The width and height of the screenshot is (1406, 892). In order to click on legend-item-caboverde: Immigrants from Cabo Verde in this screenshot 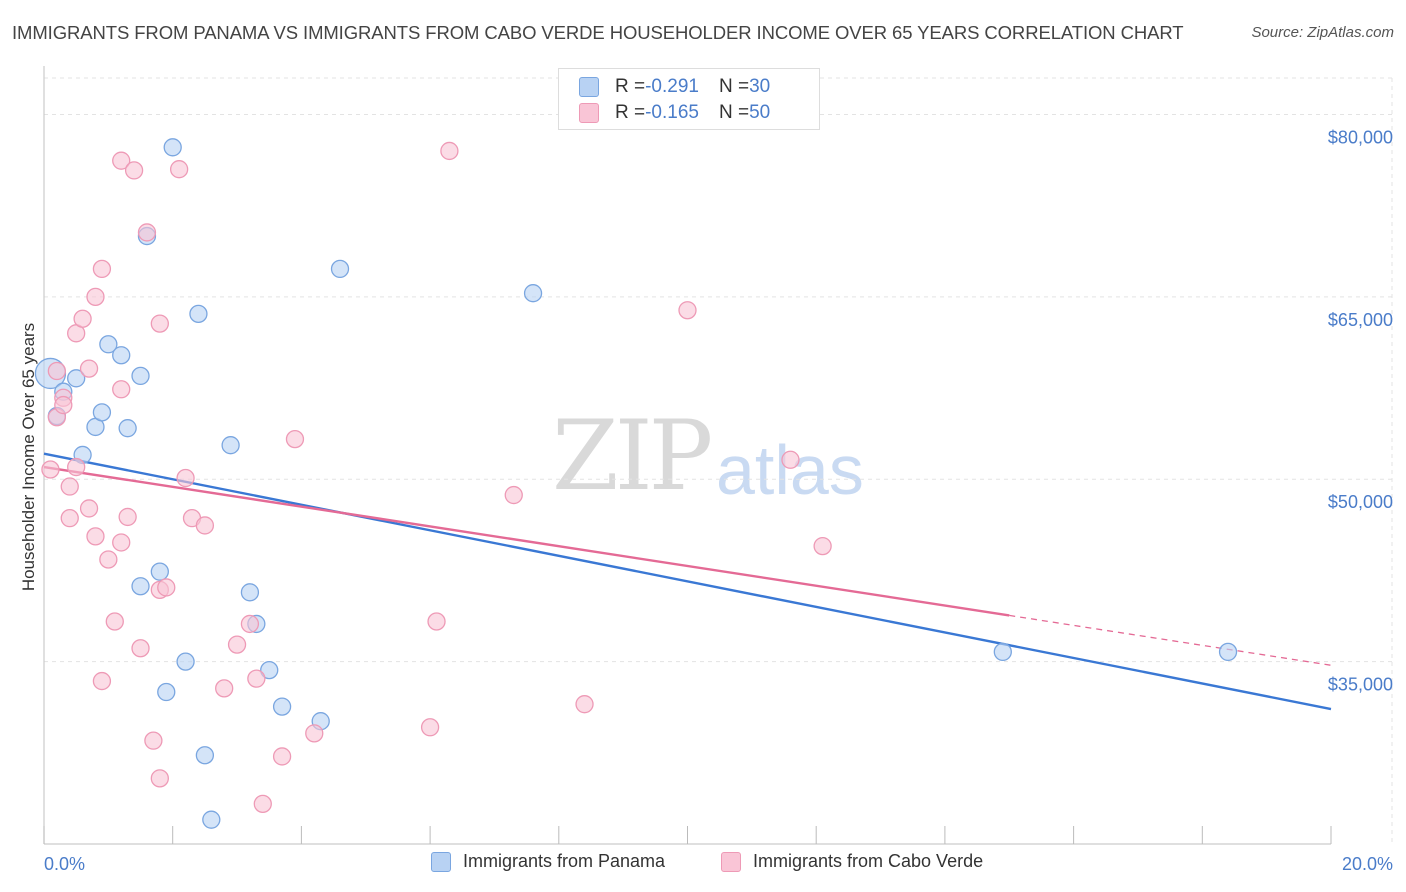, I will do `click(852, 861)`.